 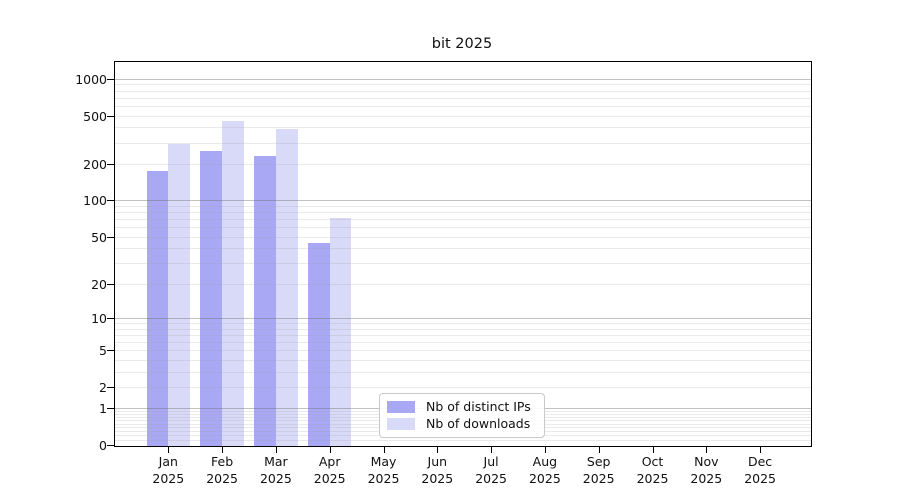 I want to click on x-tick-label-feb: Feb 2025, so click(x=222, y=470).